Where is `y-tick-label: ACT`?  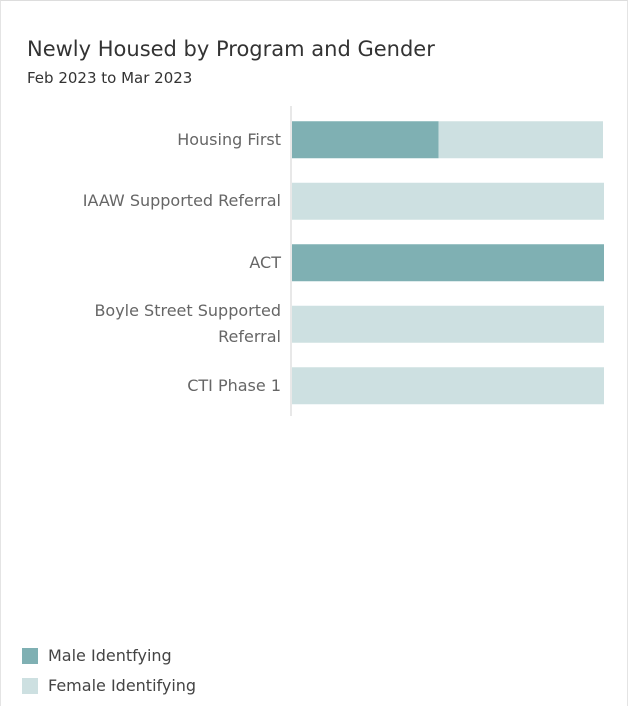 y-tick-label: ACT is located at coordinates (265, 262).